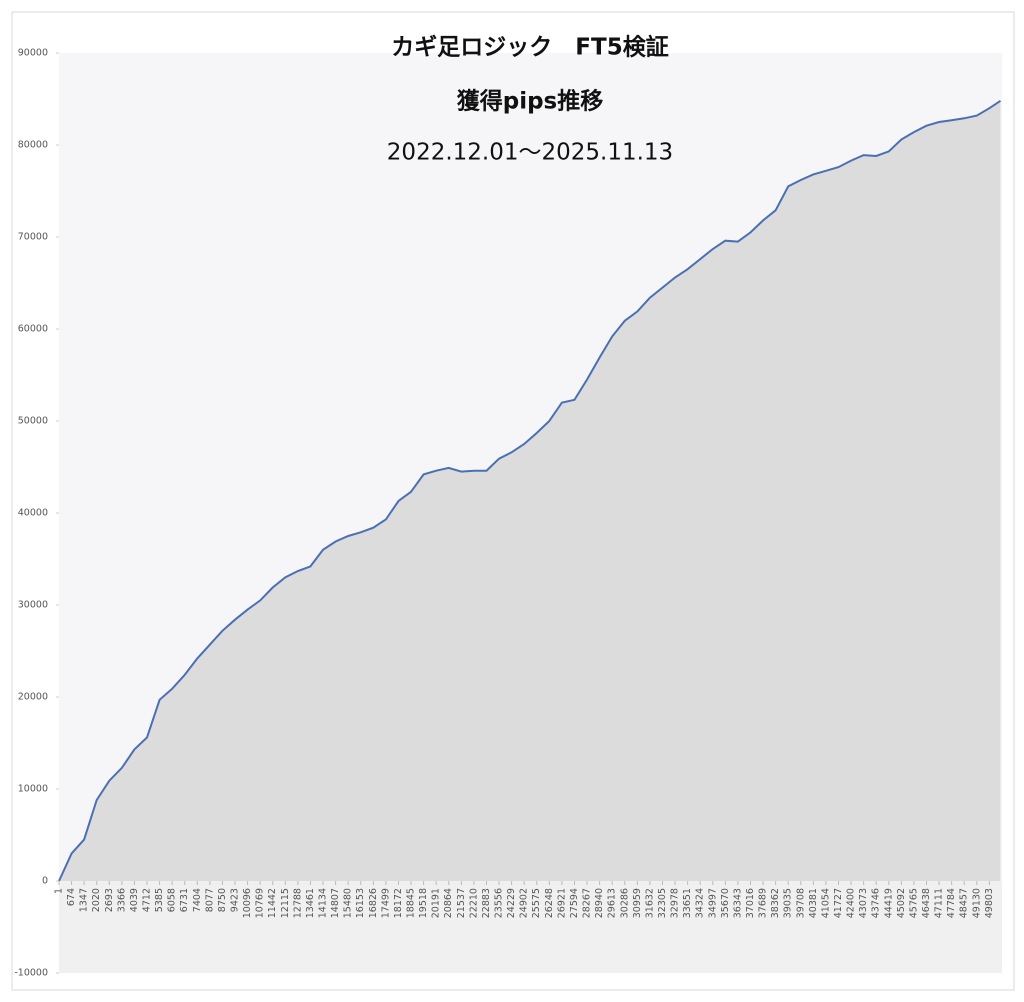  What do you see at coordinates (448, 903) in the screenshot?
I see `x-tick-label: 20864` at bounding box center [448, 903].